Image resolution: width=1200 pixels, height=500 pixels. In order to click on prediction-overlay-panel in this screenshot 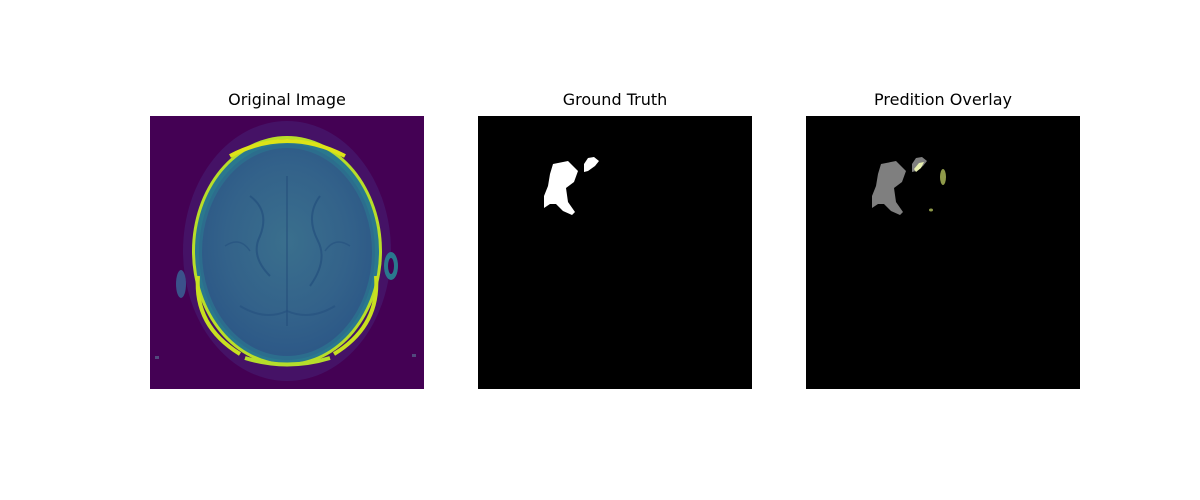, I will do `click(943, 252)`.